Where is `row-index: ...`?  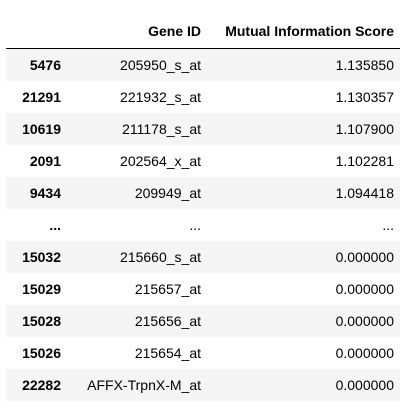
row-index: ... is located at coordinates (55, 225).